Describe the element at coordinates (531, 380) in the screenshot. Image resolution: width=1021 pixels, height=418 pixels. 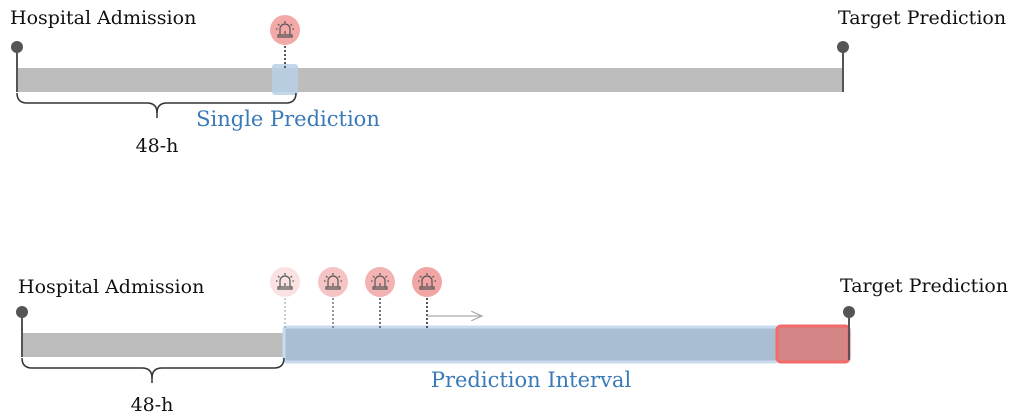
I see `prediction-label: Prediction Interval` at that location.